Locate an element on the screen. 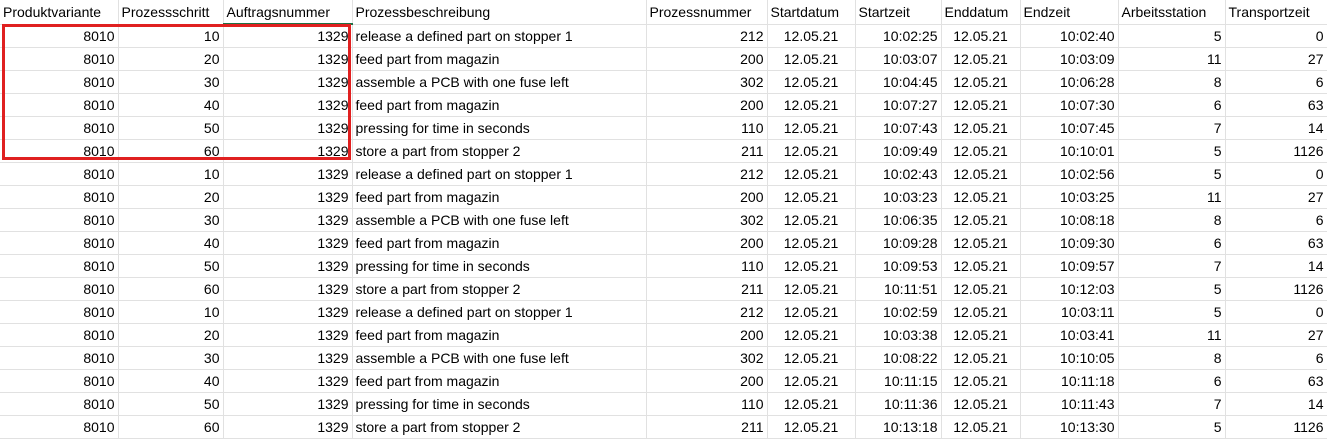  table-cell: 10:02:40 is located at coordinates (1069, 36).